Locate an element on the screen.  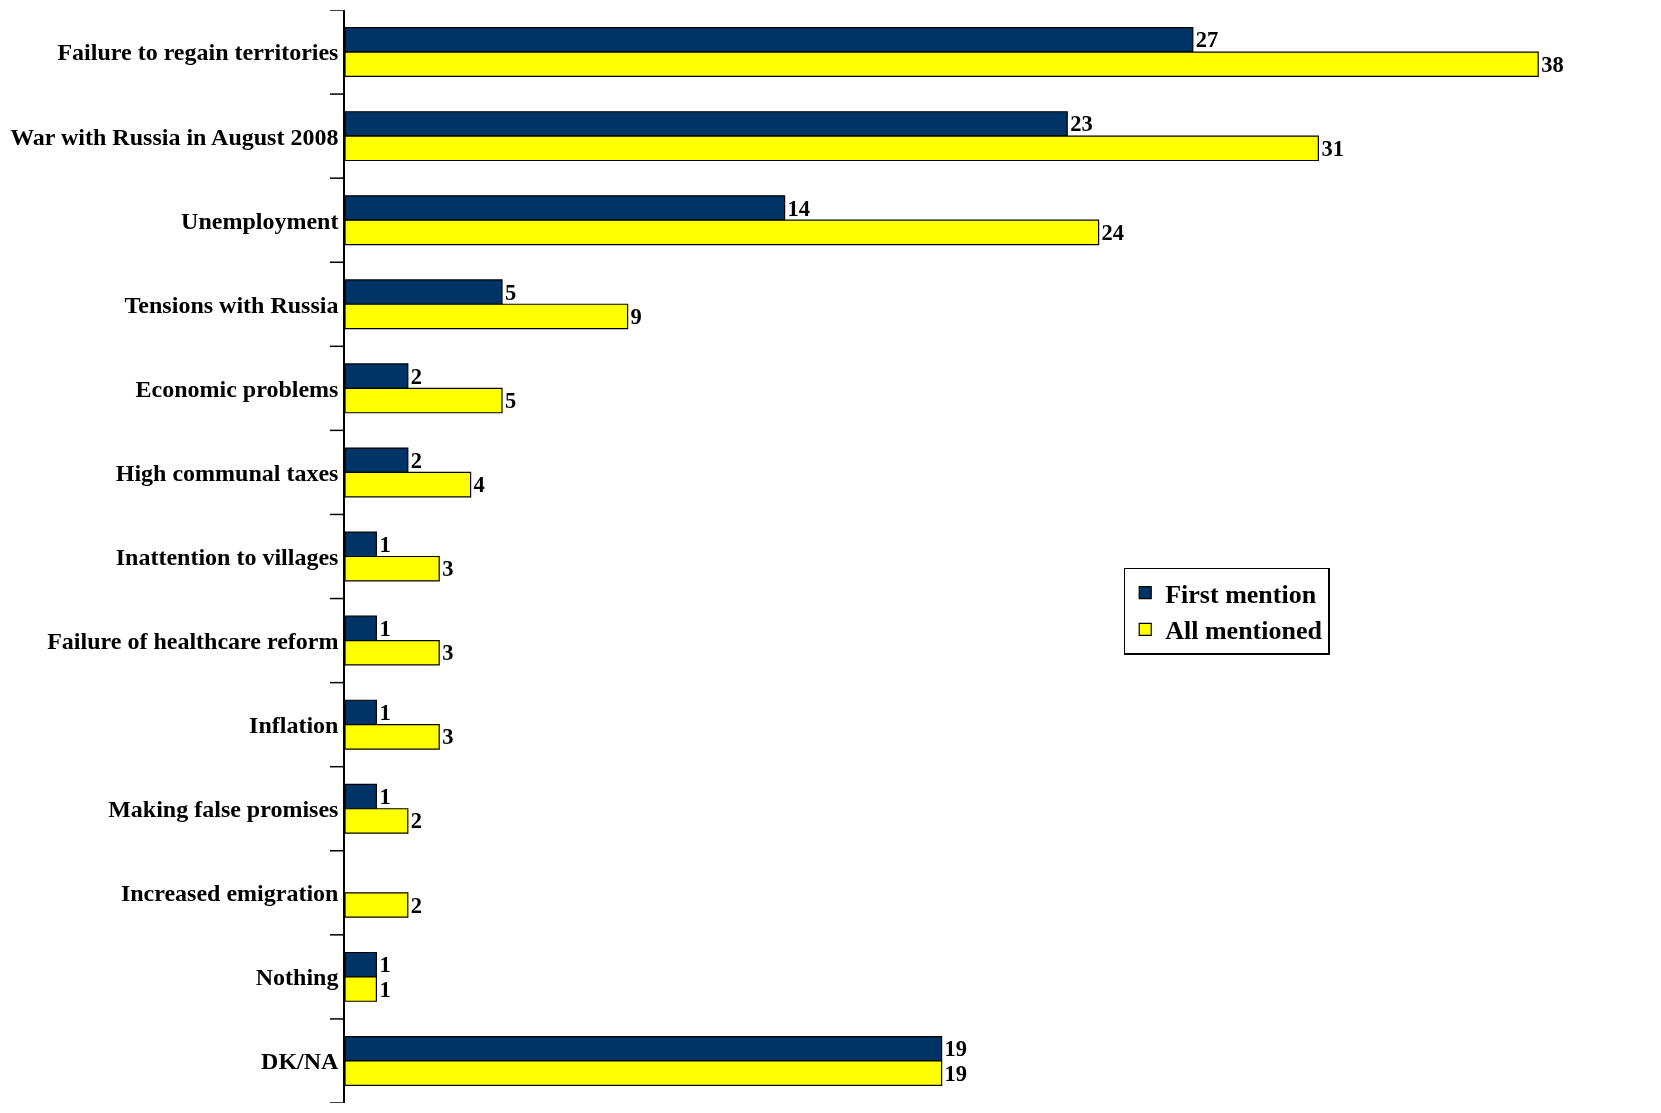
y-tick-label: Failure of healthcare reform is located at coordinates (193, 640).